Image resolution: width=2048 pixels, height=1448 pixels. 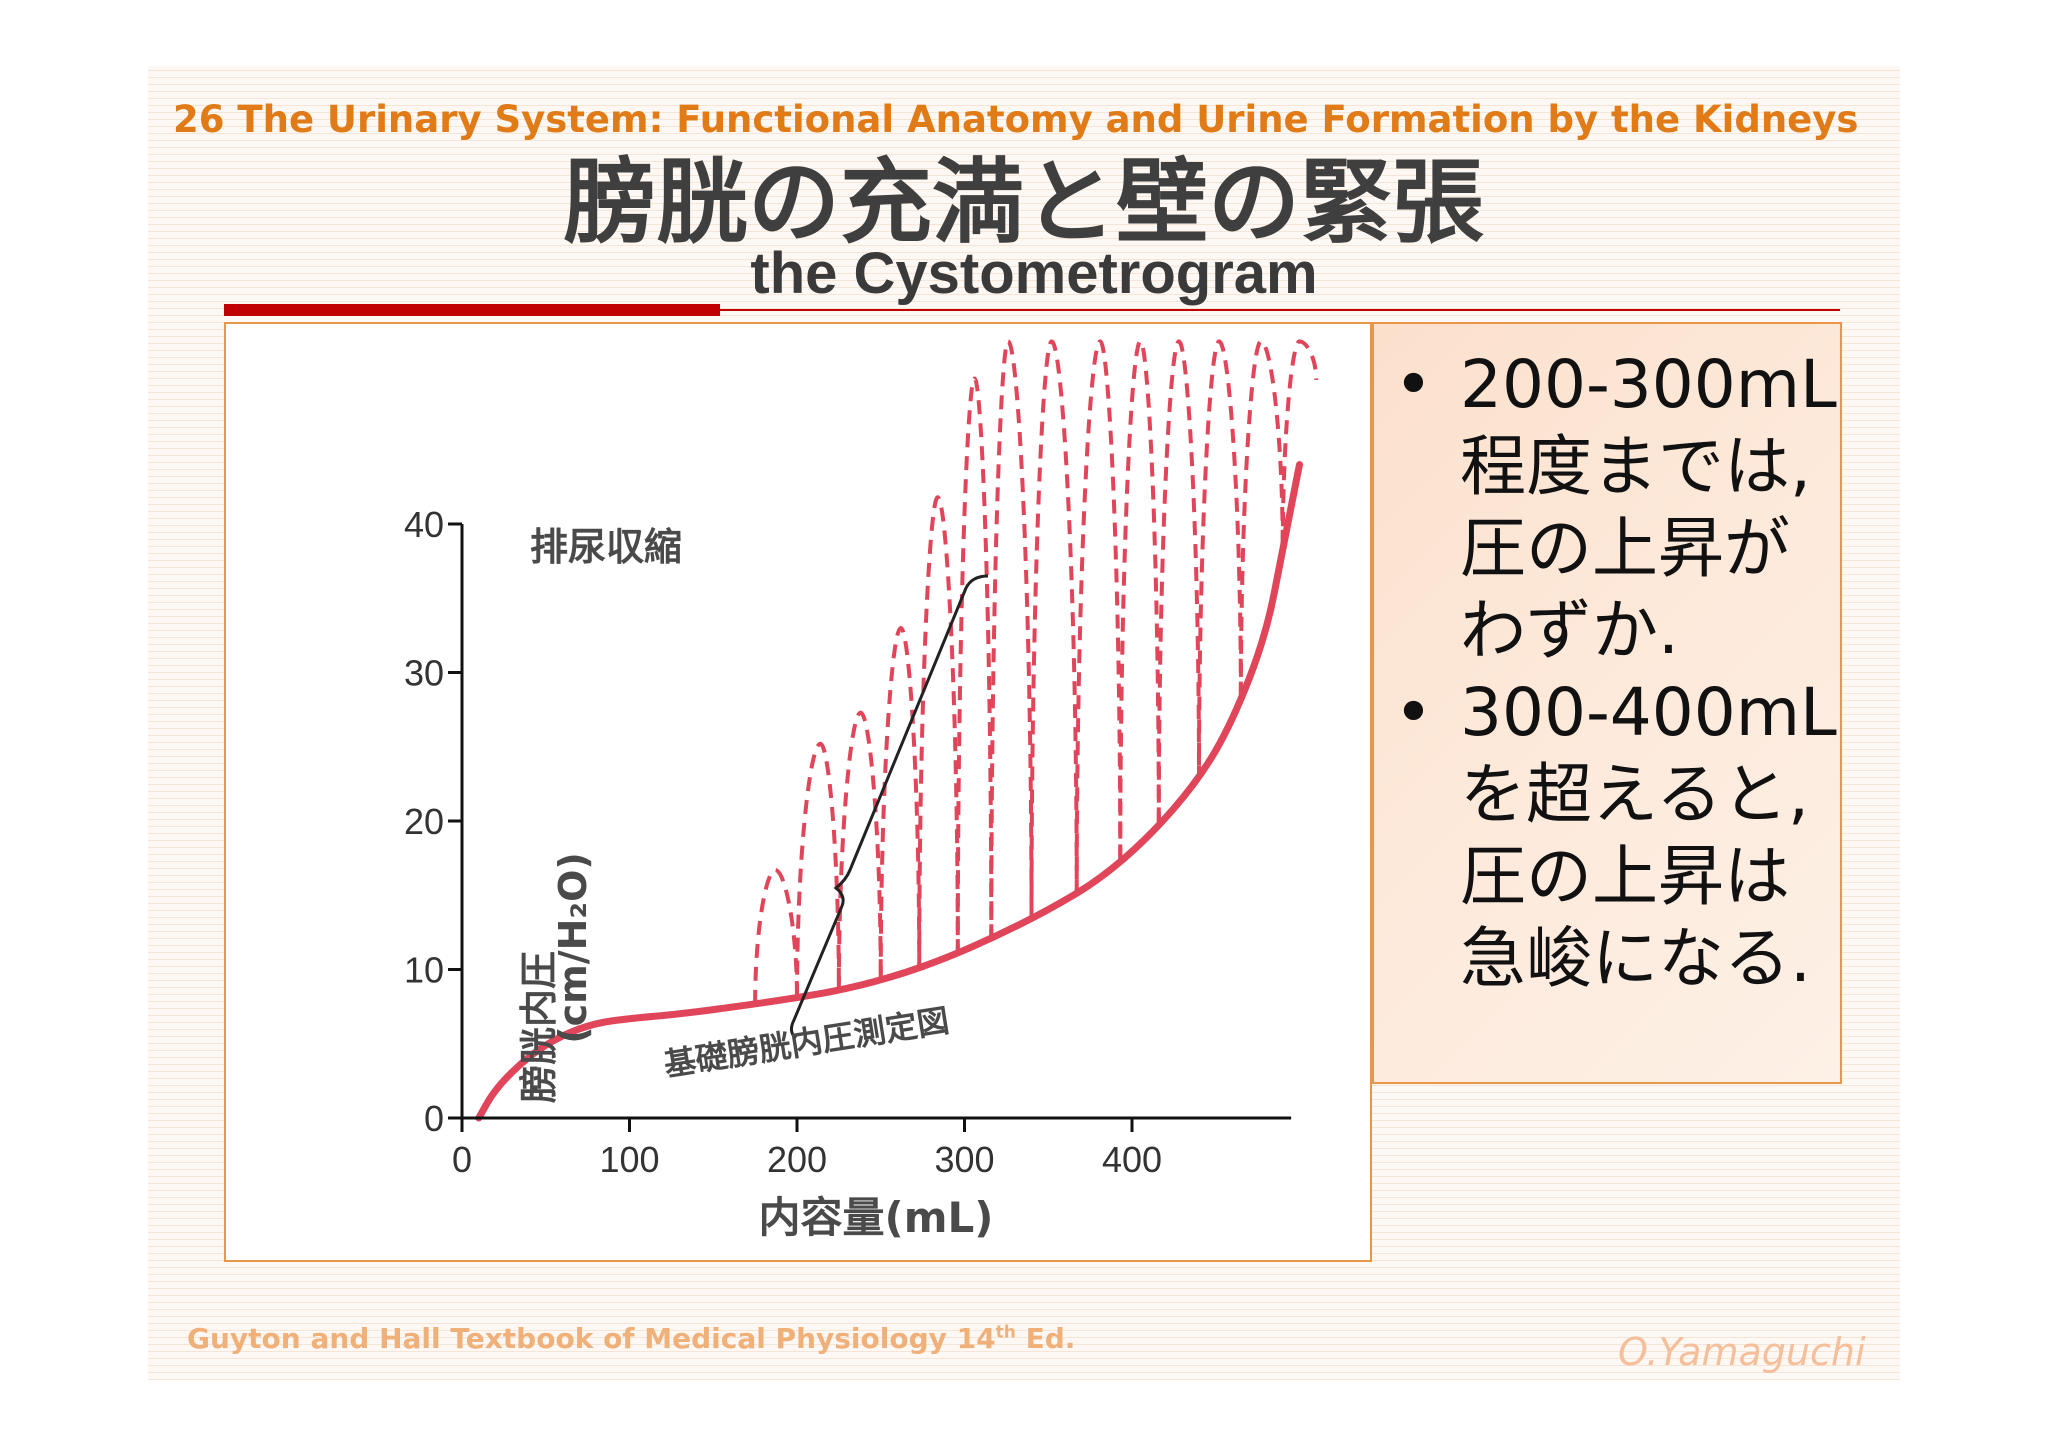 What do you see at coordinates (1034, 273) in the screenshot?
I see `slide-subtitle: the Cystometrogram` at bounding box center [1034, 273].